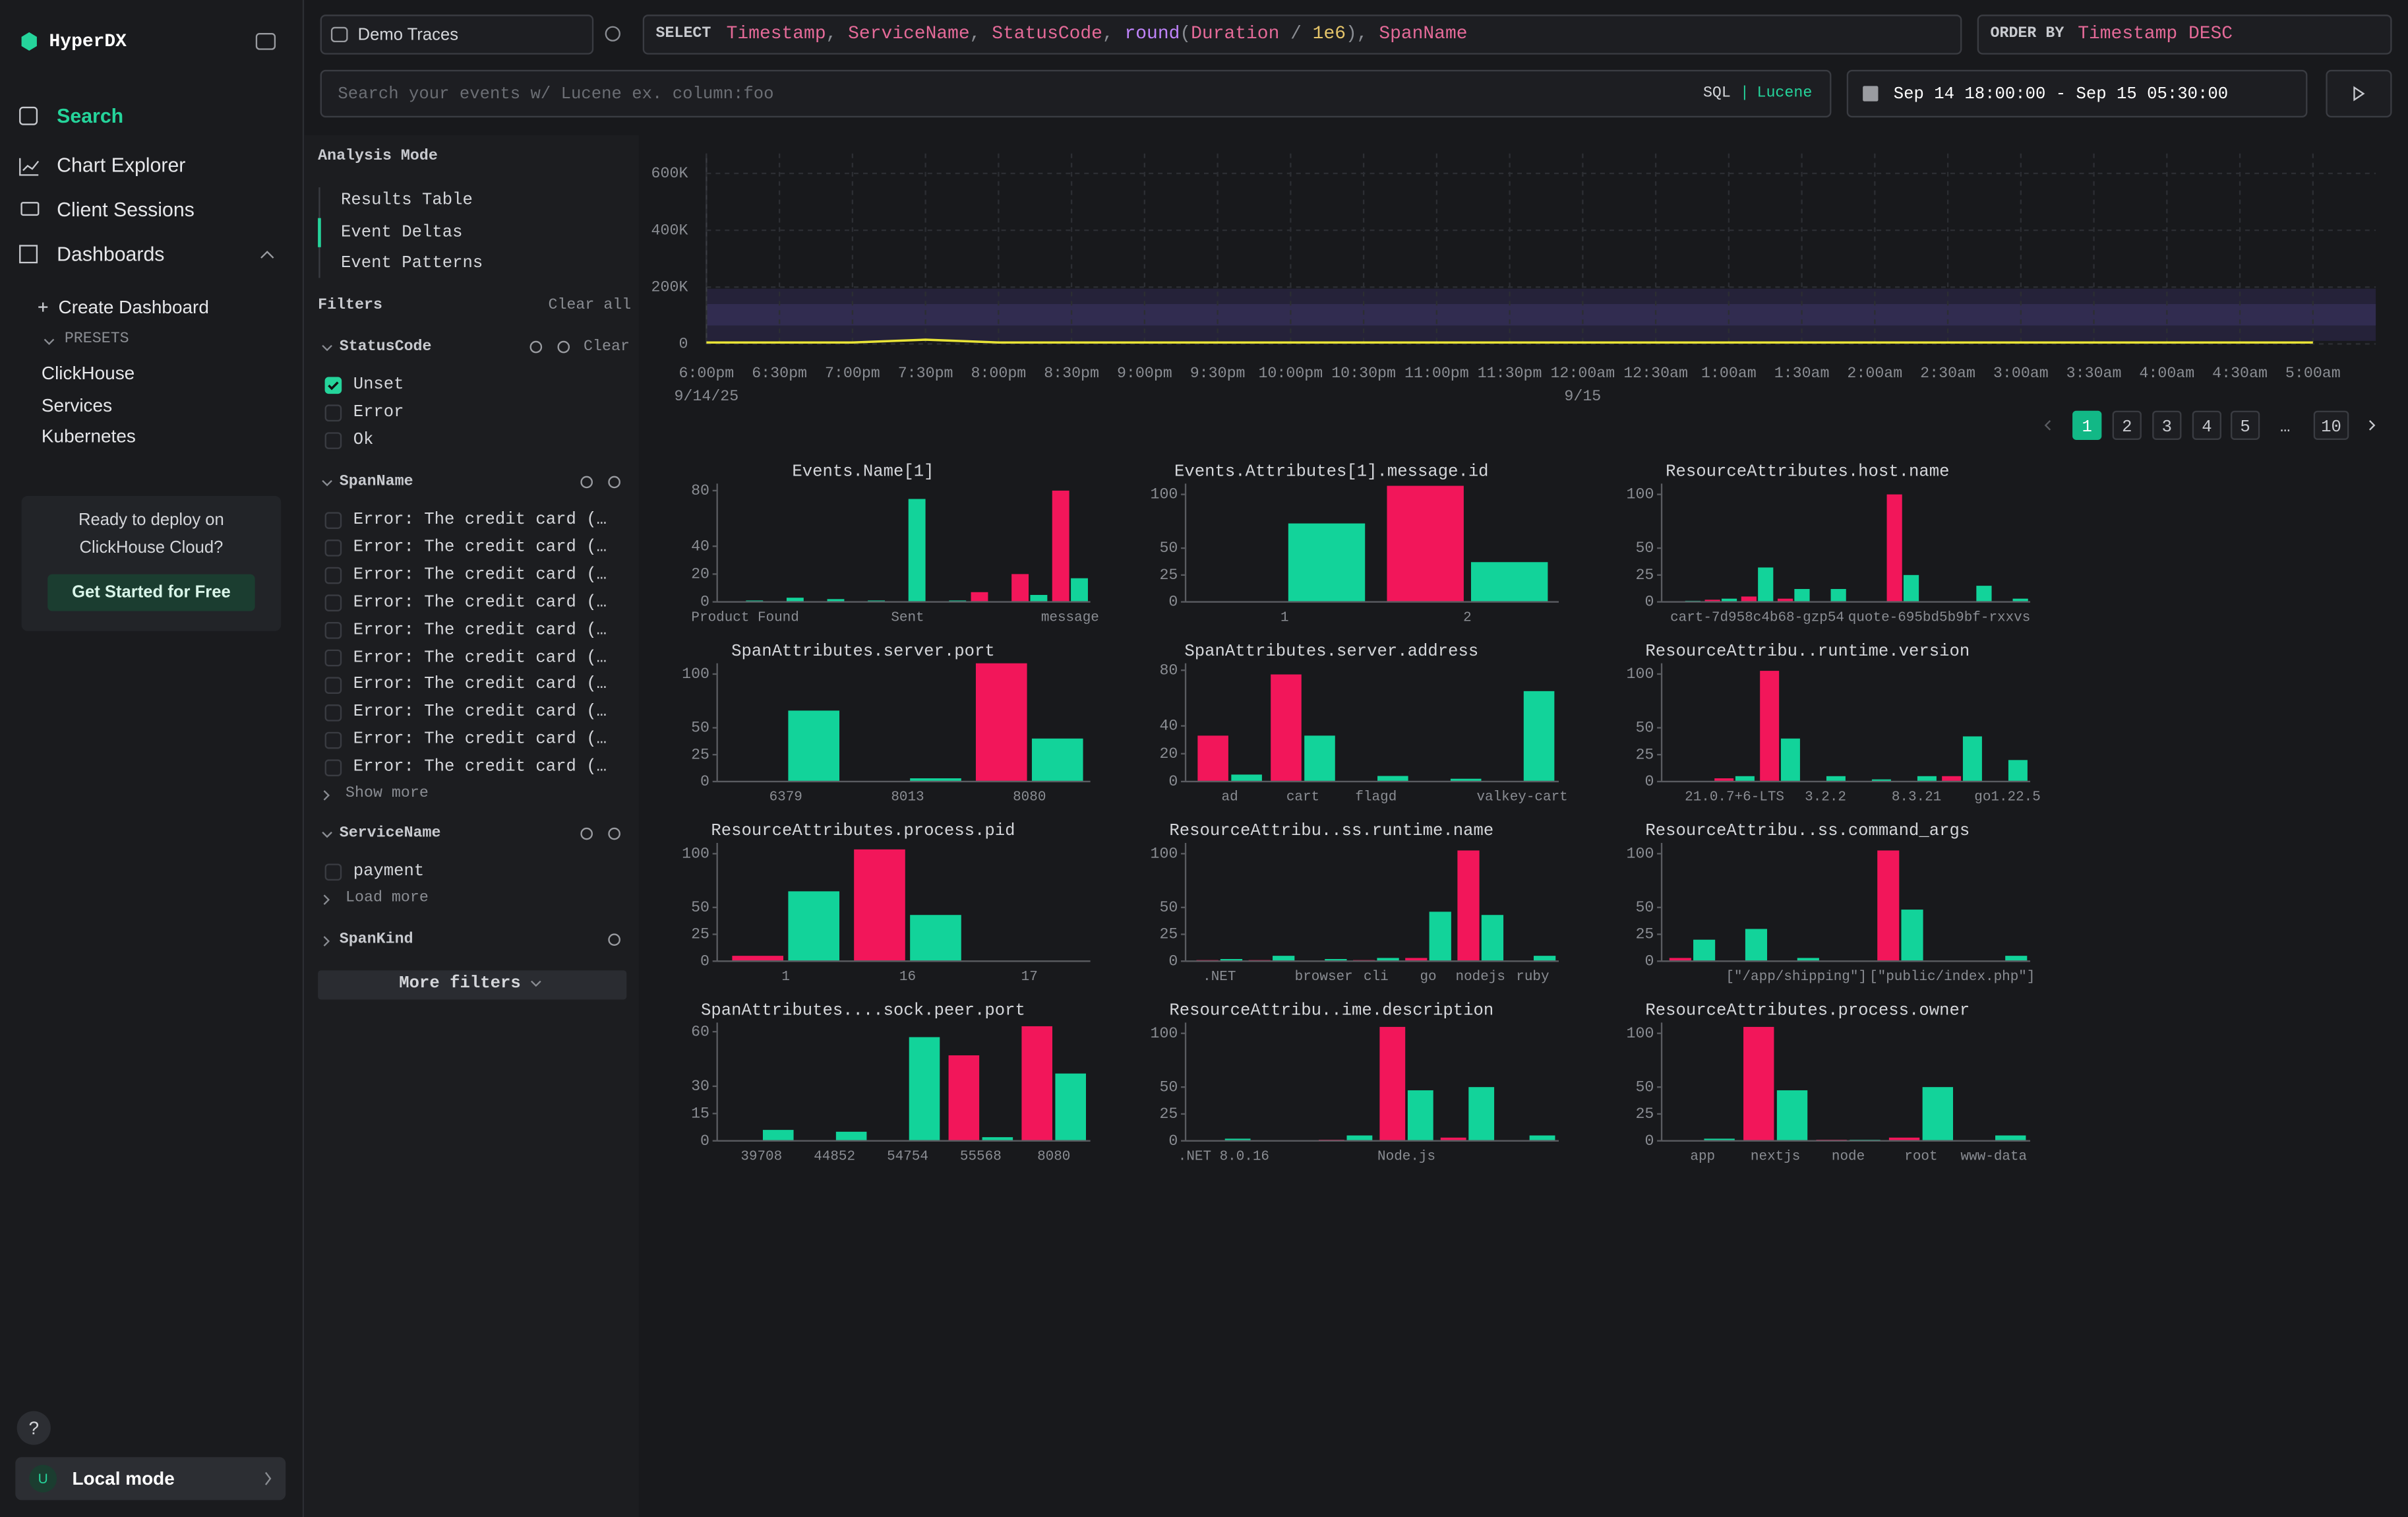 This screenshot has height=1517, width=2408. I want to click on nav-item: Search, so click(90, 116).